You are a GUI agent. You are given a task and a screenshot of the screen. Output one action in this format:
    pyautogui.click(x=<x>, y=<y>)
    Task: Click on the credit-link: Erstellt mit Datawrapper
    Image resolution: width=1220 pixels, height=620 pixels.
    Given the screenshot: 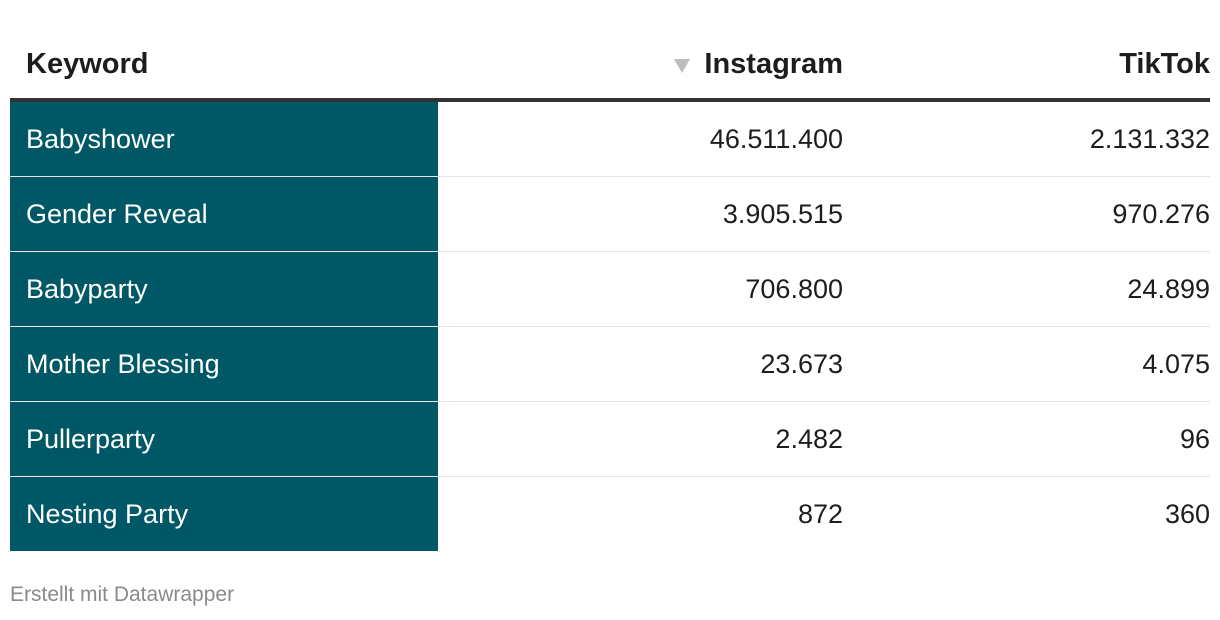 What is the action you would take?
    pyautogui.click(x=122, y=594)
    